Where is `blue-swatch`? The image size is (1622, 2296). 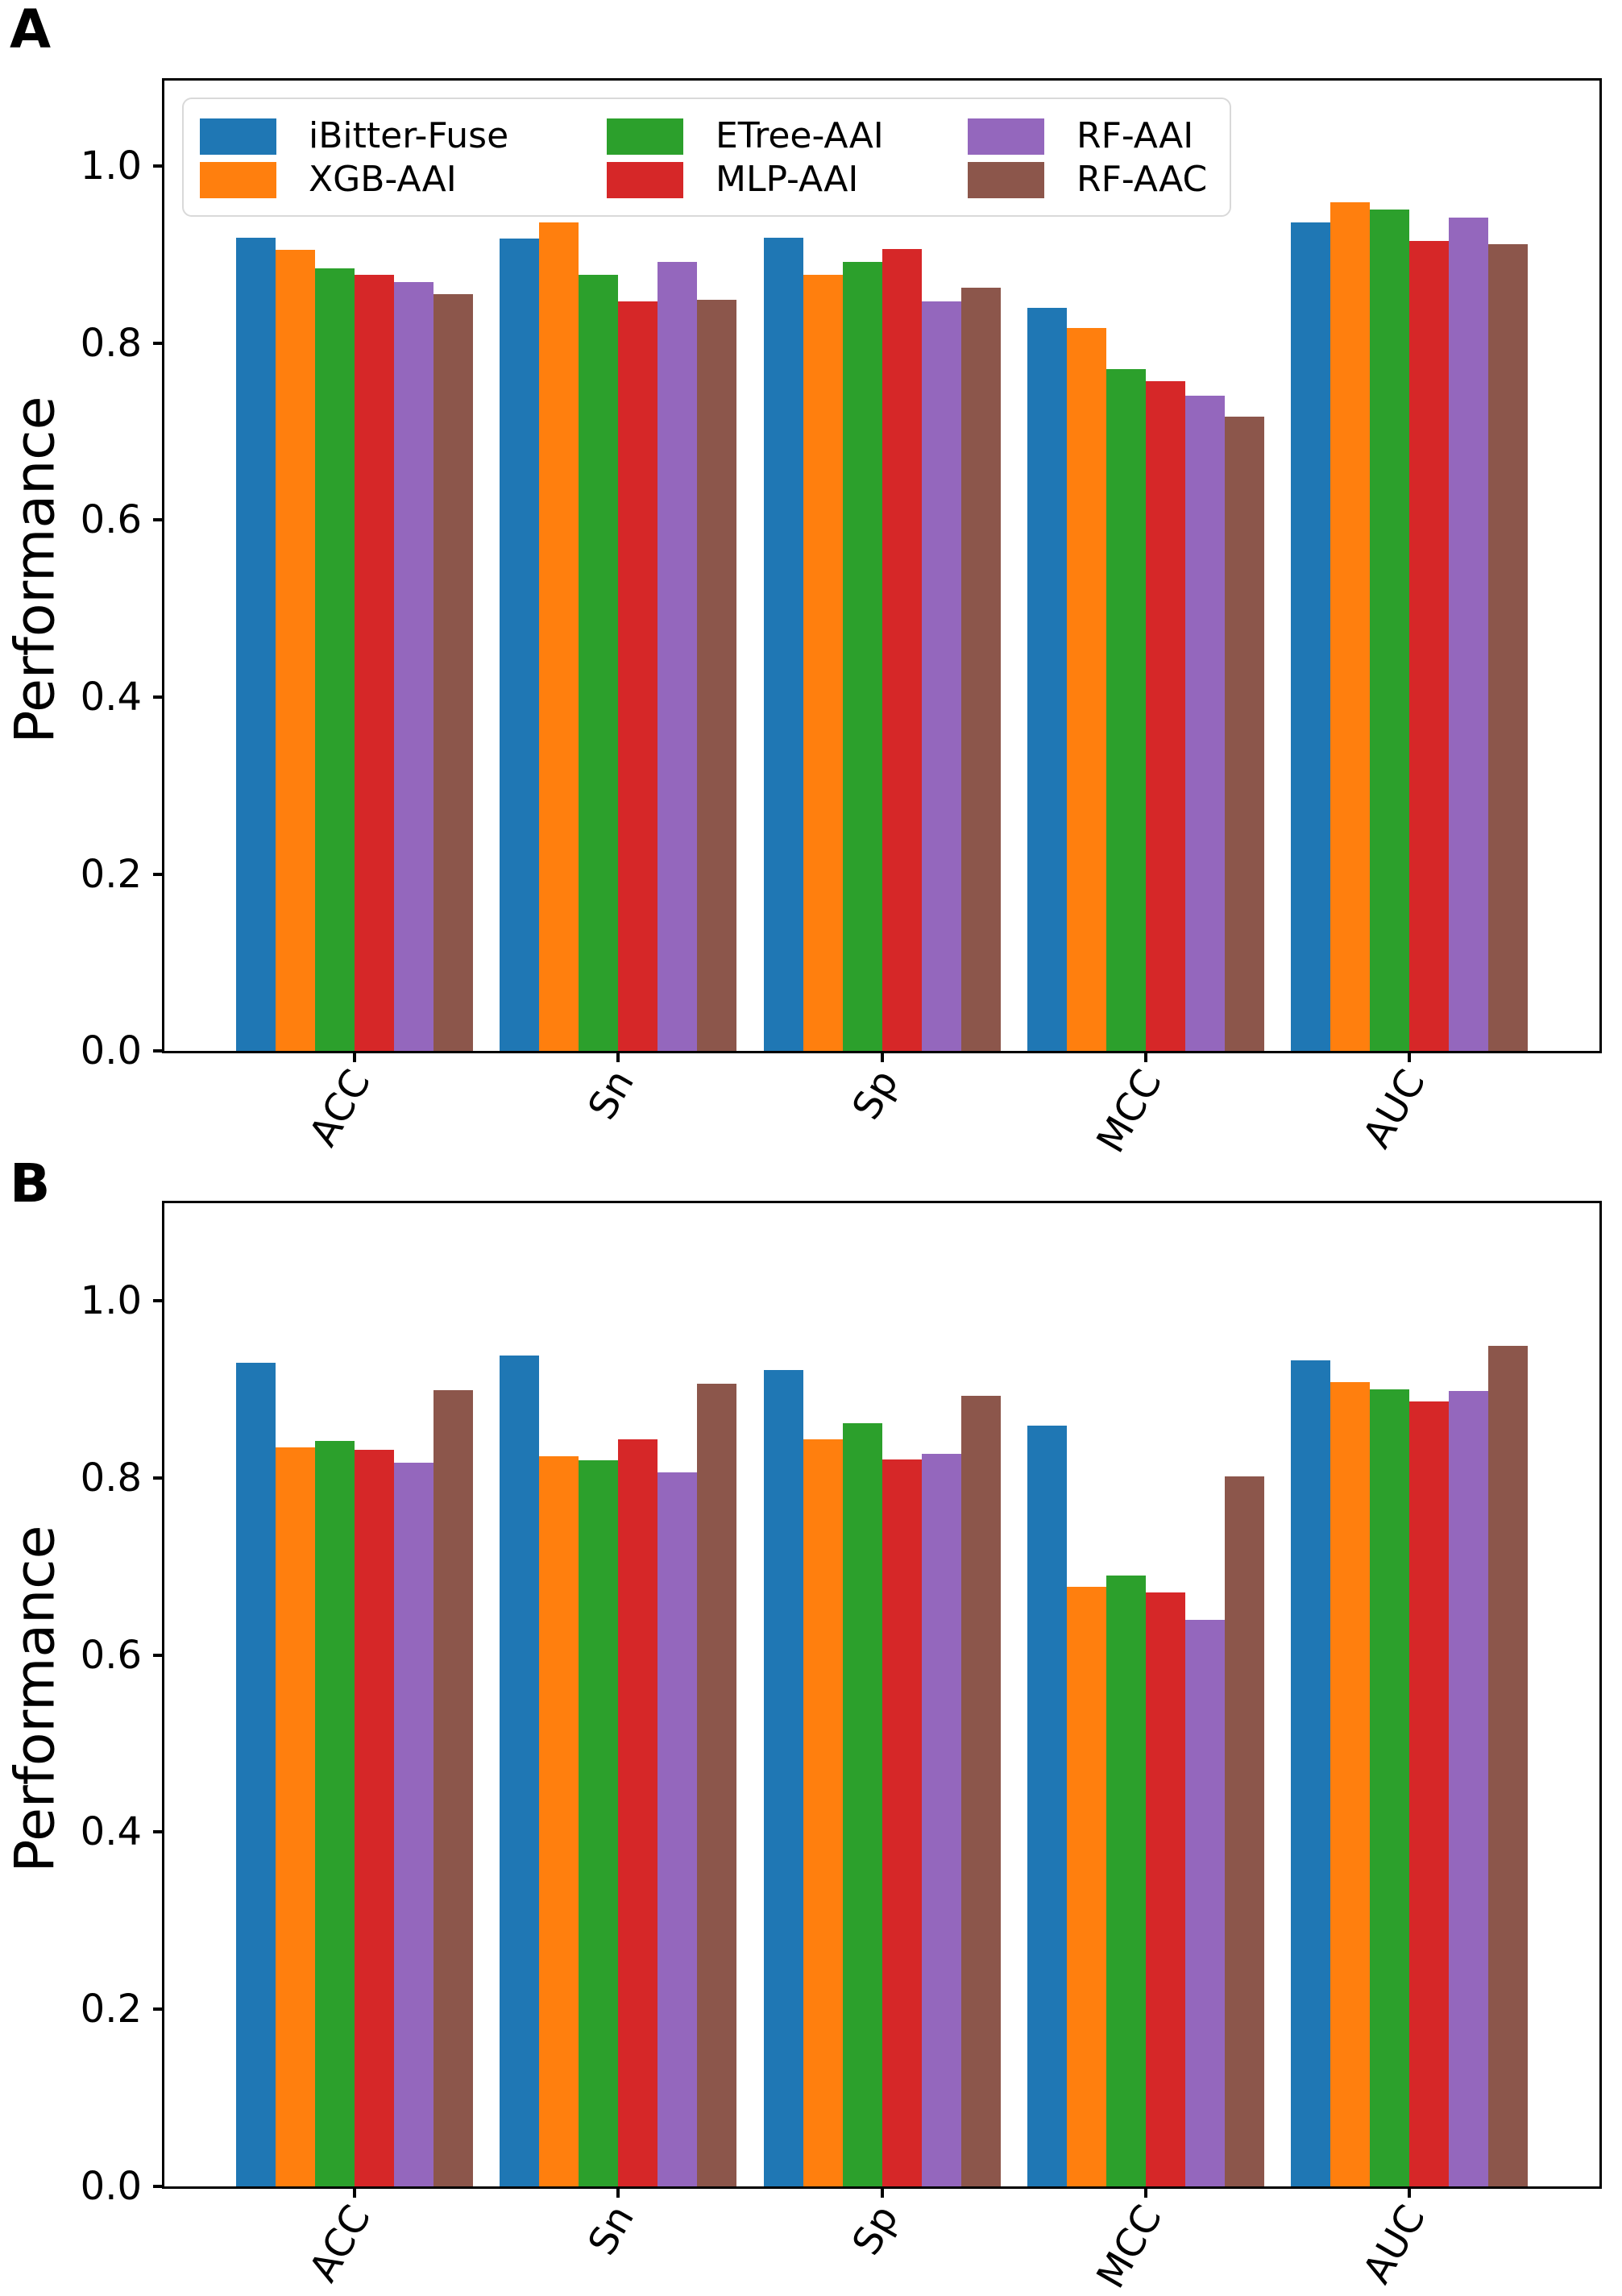 blue-swatch is located at coordinates (238, 137).